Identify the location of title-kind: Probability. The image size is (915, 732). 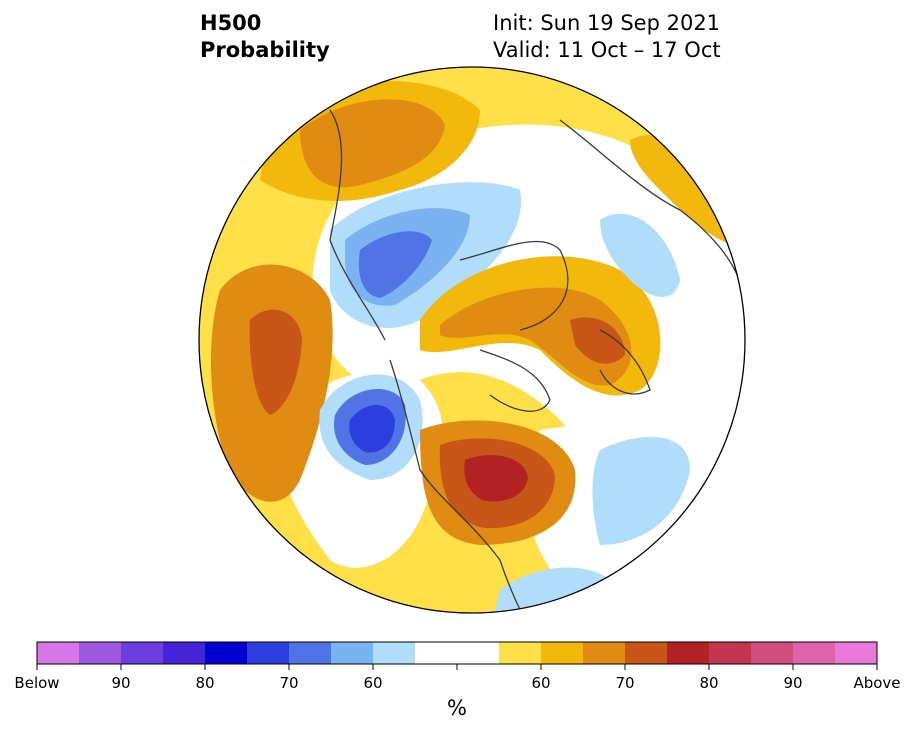
(265, 50).